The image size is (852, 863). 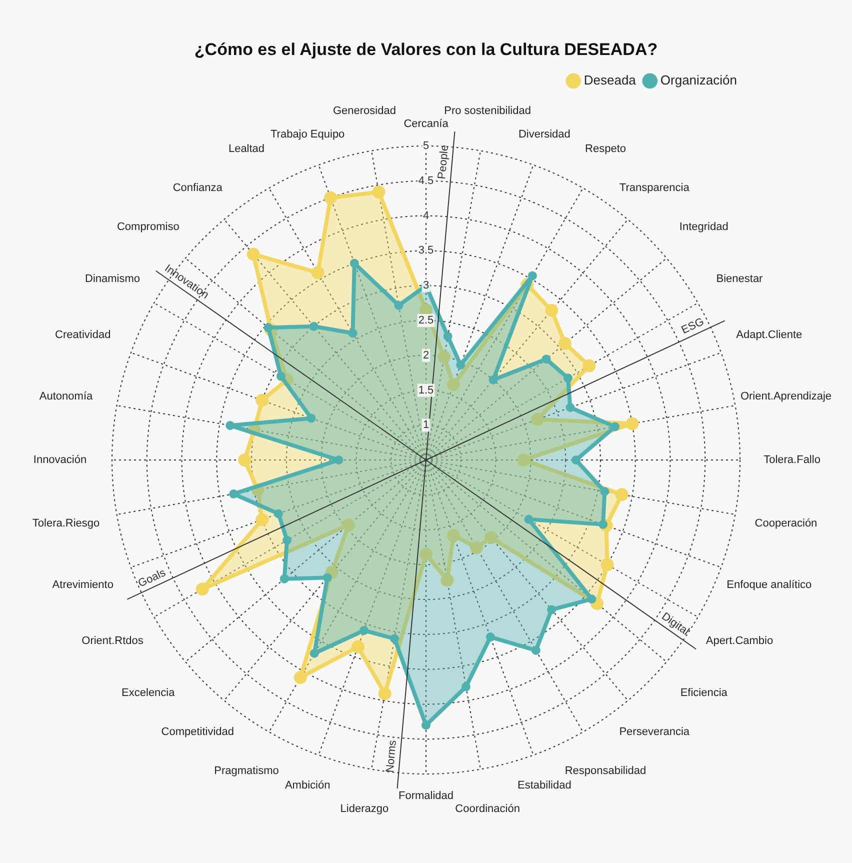 I want to click on chart-title: ¿Cómo es el Ajuste de Valores con la Cultura DESEADA?, so click(x=426, y=49).